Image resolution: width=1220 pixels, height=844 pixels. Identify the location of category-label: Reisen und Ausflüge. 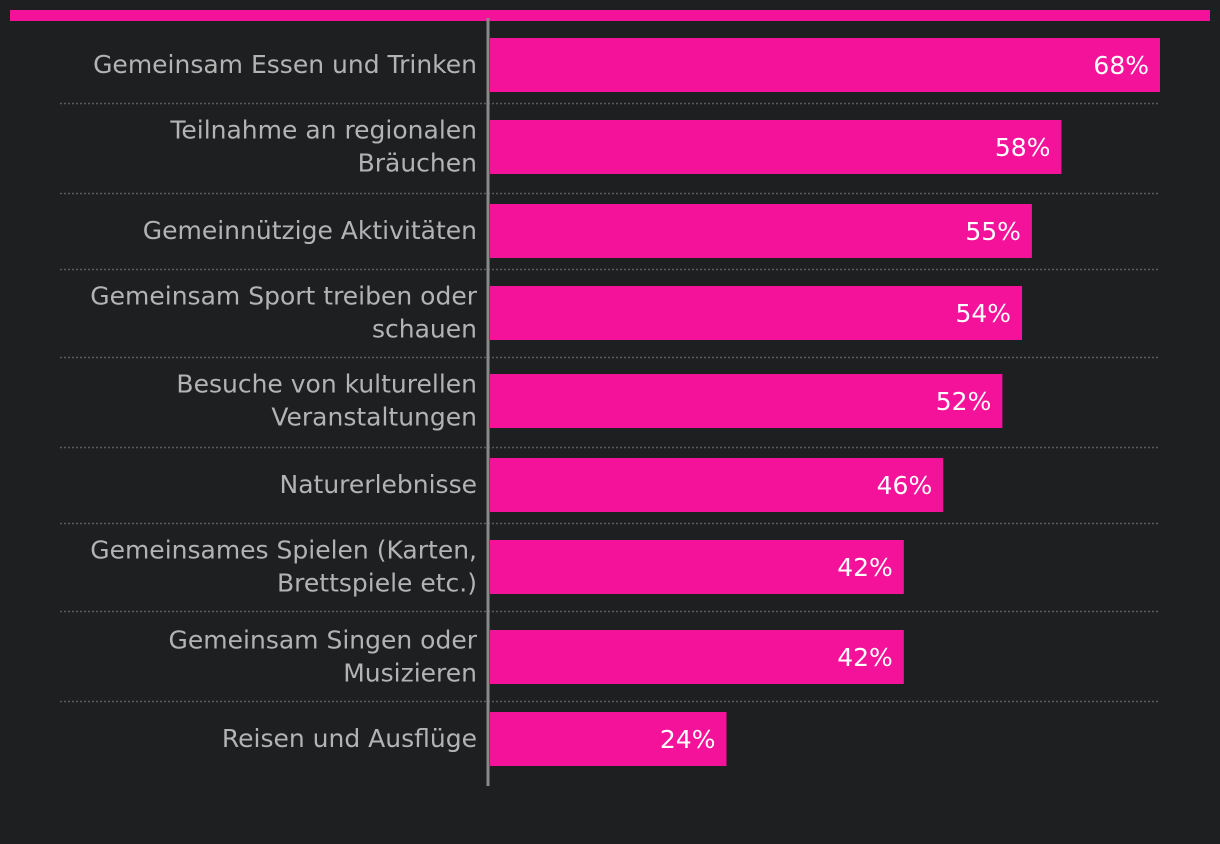
(349, 738).